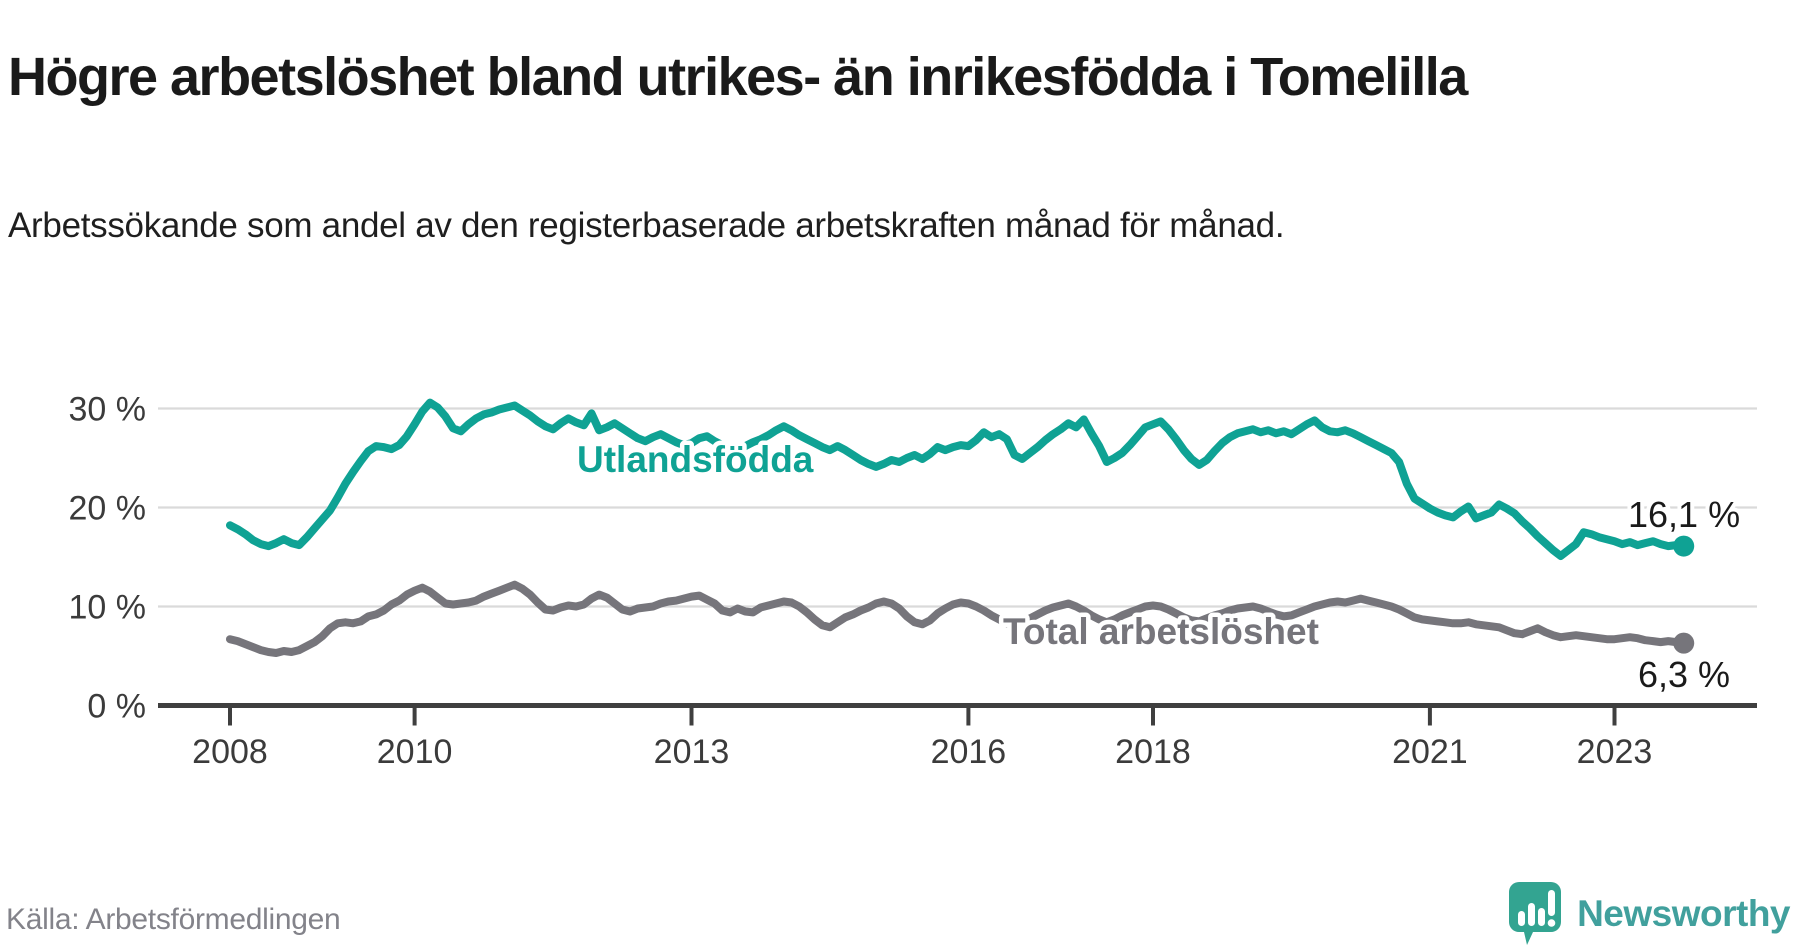  What do you see at coordinates (108, 509) in the screenshot?
I see `y-axis-tick-label: 20 %` at bounding box center [108, 509].